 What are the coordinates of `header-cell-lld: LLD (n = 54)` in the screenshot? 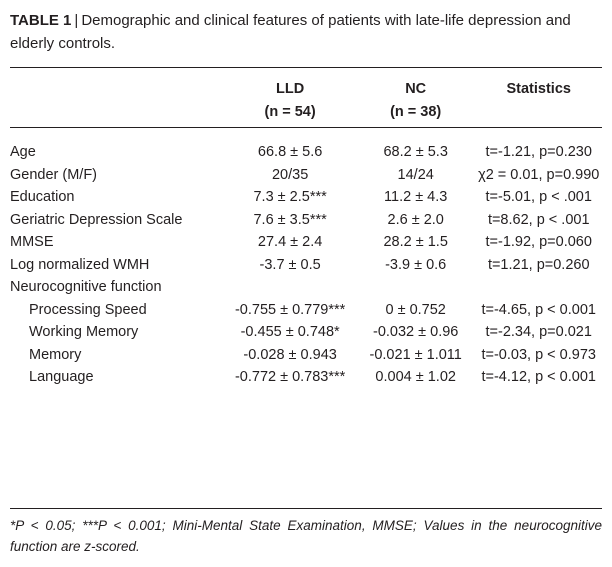 It's located at (290, 100).